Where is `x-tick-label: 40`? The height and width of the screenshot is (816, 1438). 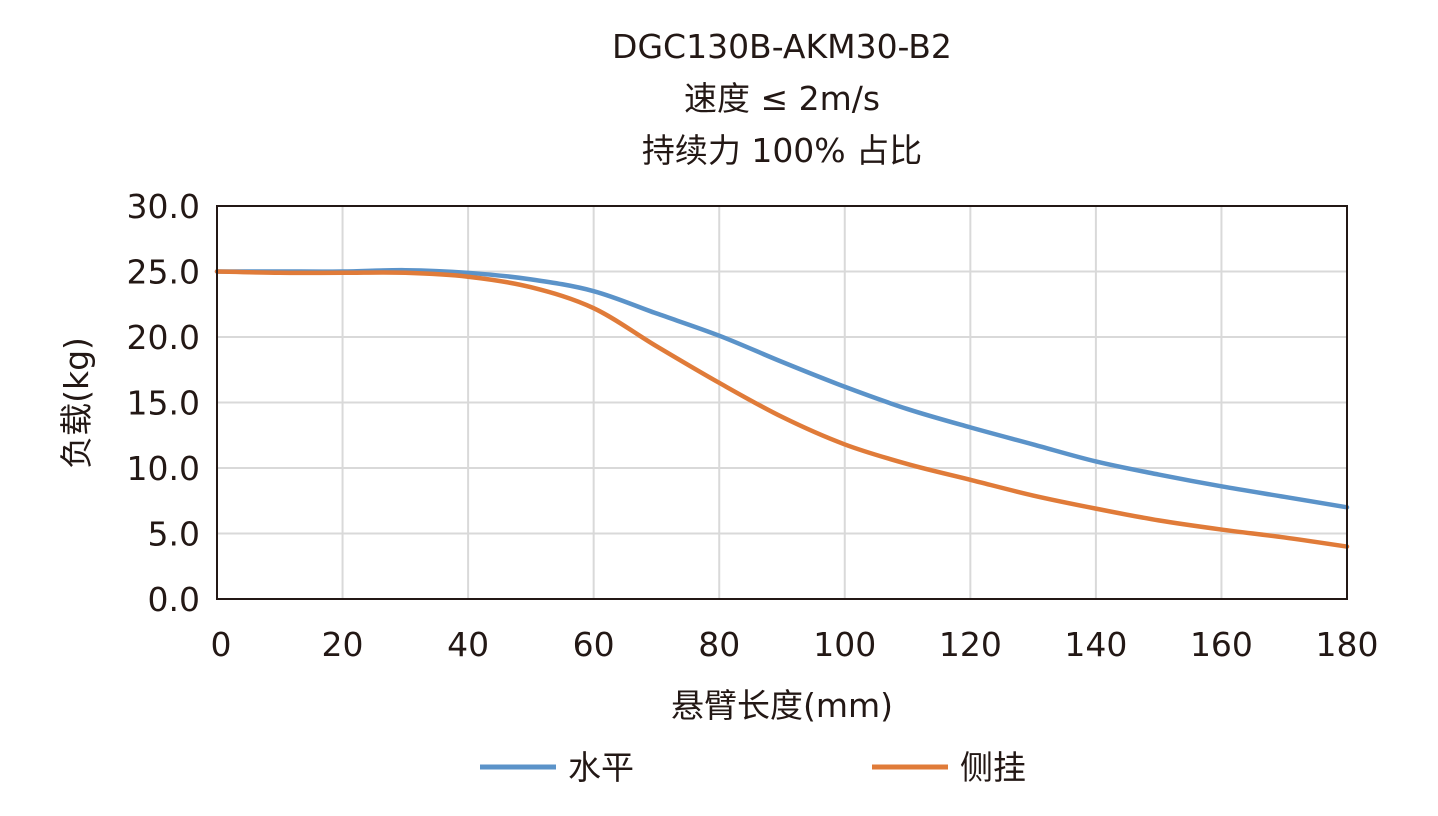
x-tick-label: 40 is located at coordinates (468, 644).